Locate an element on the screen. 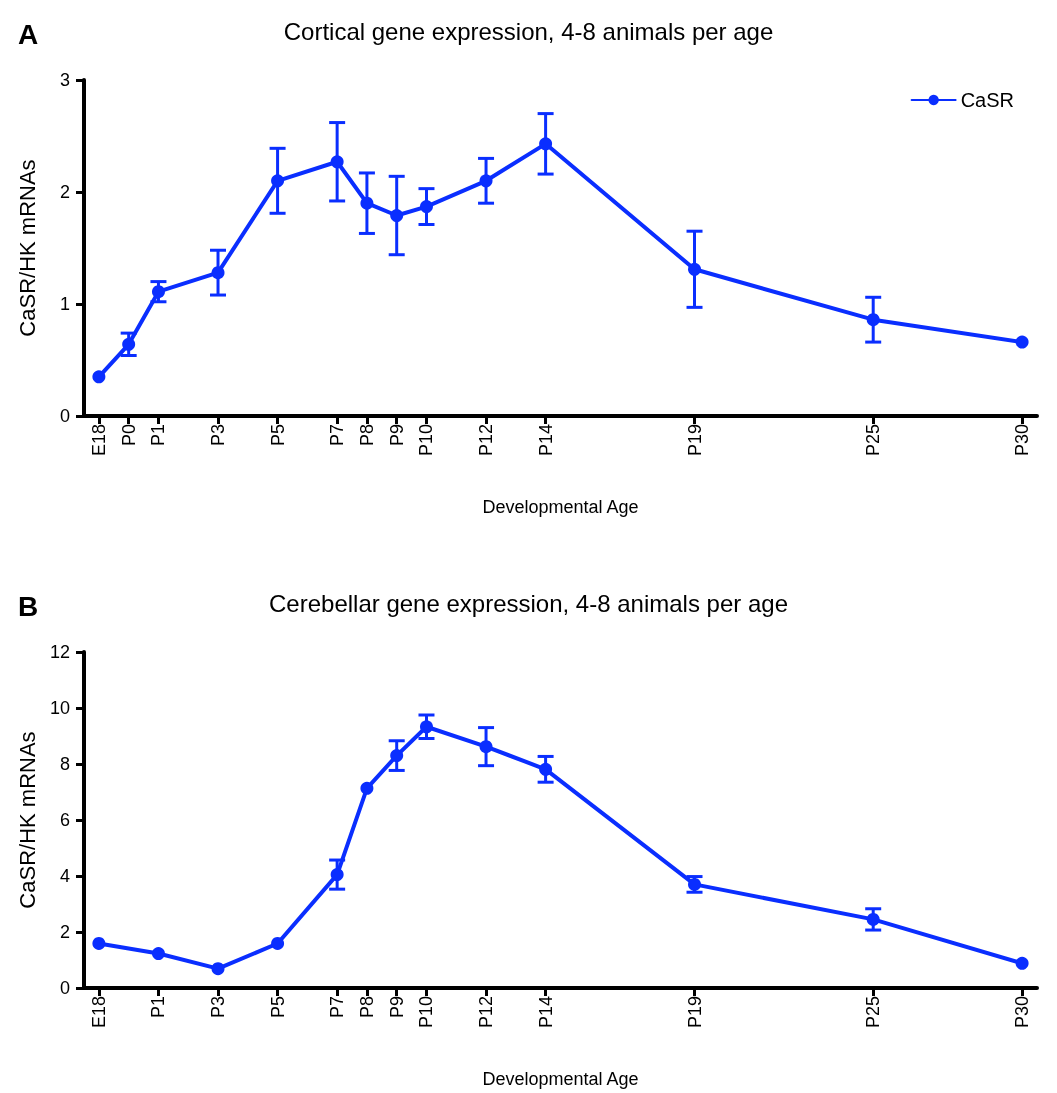  y-tick-label: 4 is located at coordinates (64, 876).